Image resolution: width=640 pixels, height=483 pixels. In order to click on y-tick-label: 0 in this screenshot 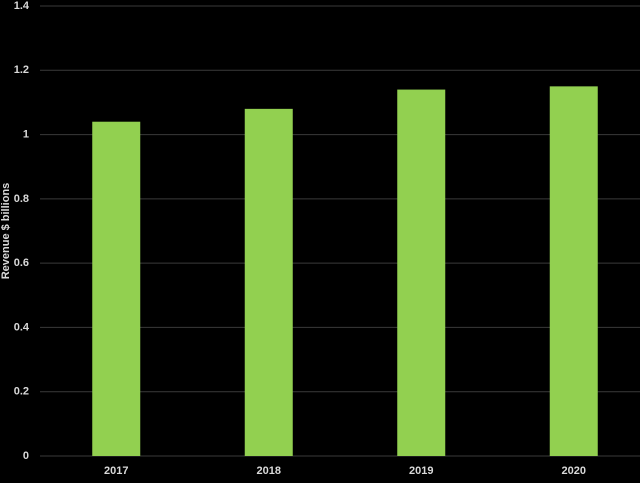, I will do `click(26, 456)`.